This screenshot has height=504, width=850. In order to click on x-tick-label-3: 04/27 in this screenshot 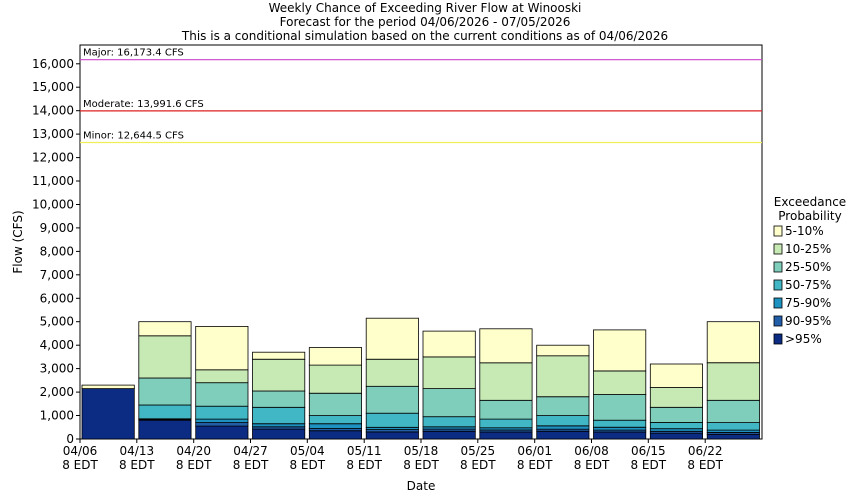, I will do `click(250, 451)`.